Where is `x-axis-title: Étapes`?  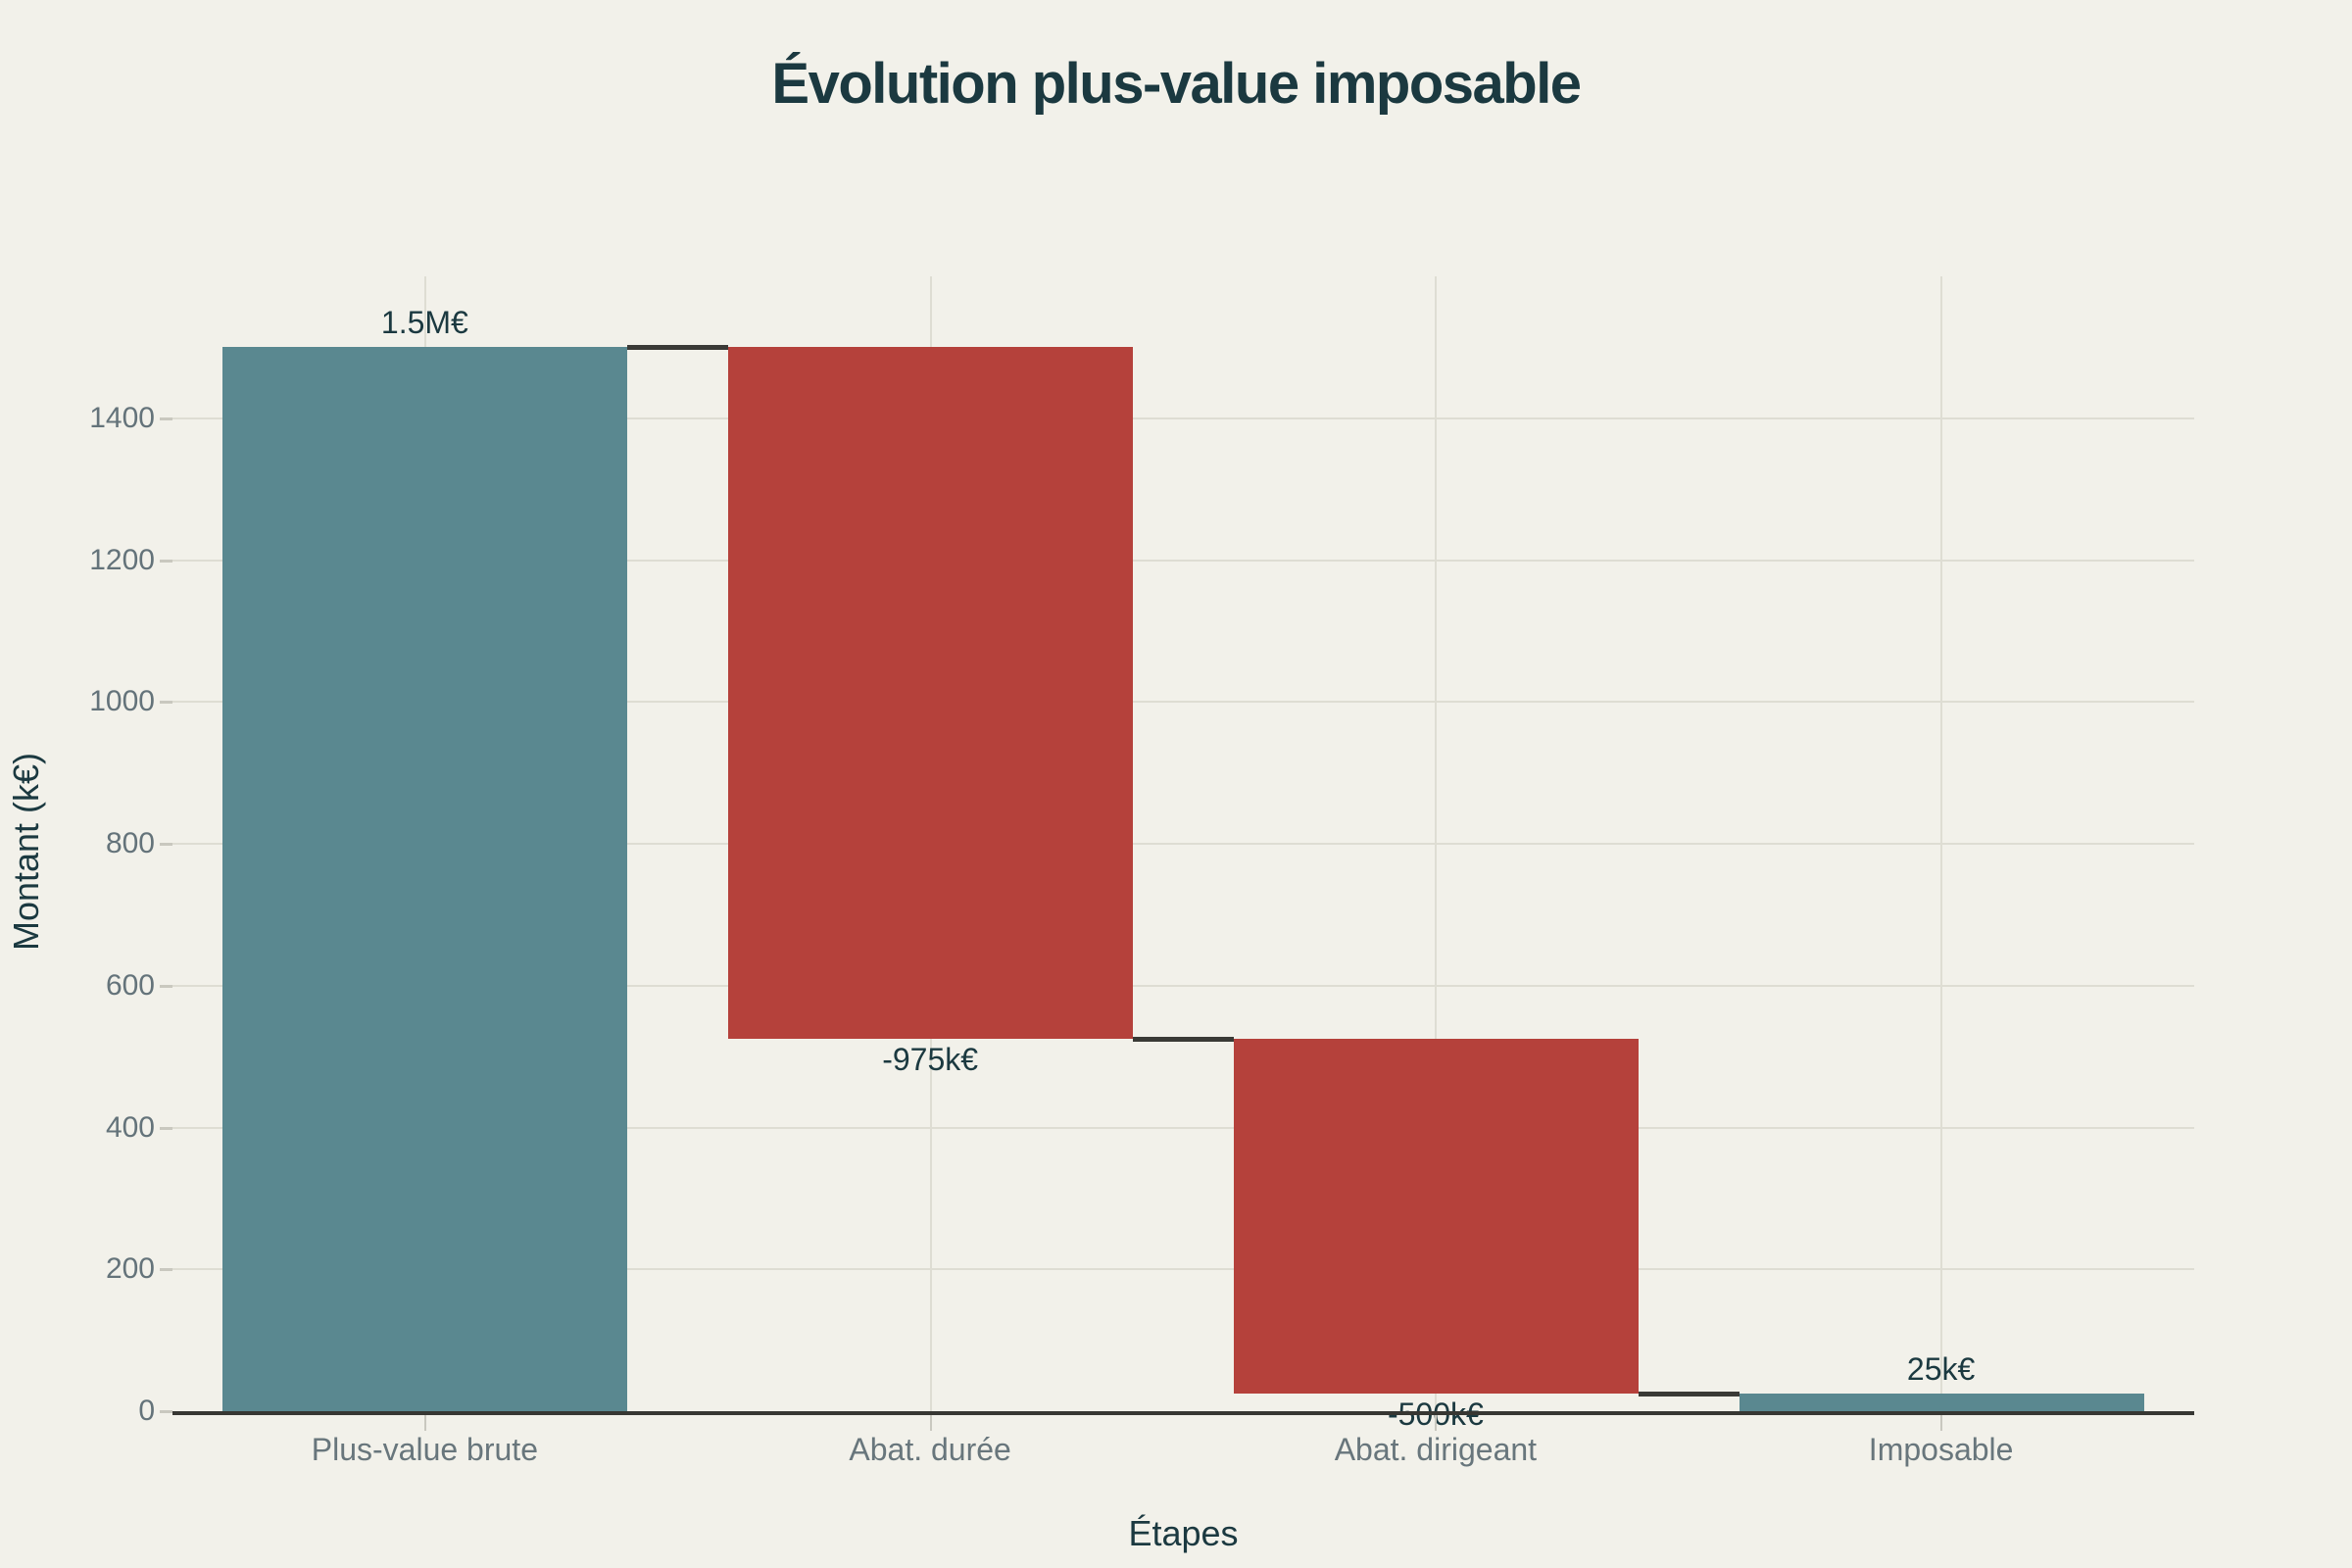
x-axis-title: Étapes is located at coordinates (1183, 1533).